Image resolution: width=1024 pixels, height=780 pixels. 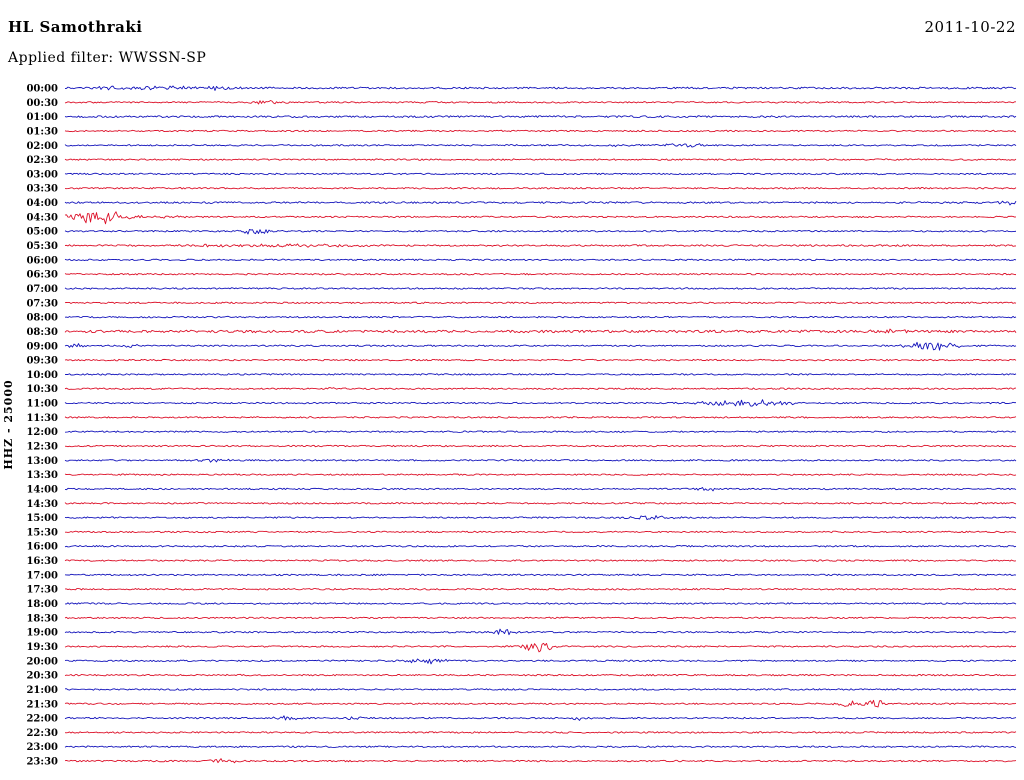 I want to click on row-time-label: 12:00, so click(x=42, y=432).